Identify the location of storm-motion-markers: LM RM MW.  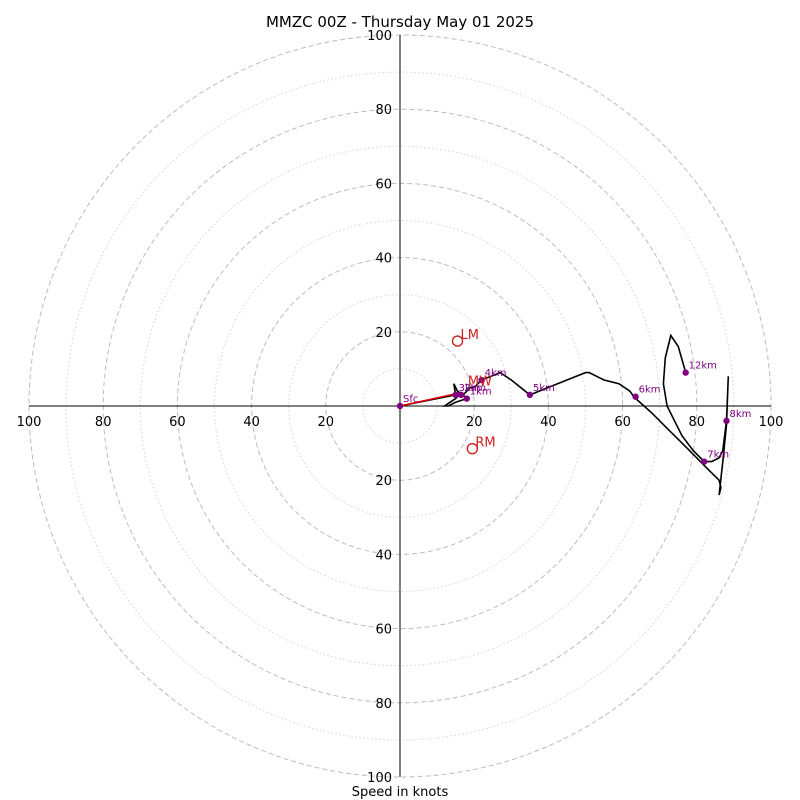
(473, 391).